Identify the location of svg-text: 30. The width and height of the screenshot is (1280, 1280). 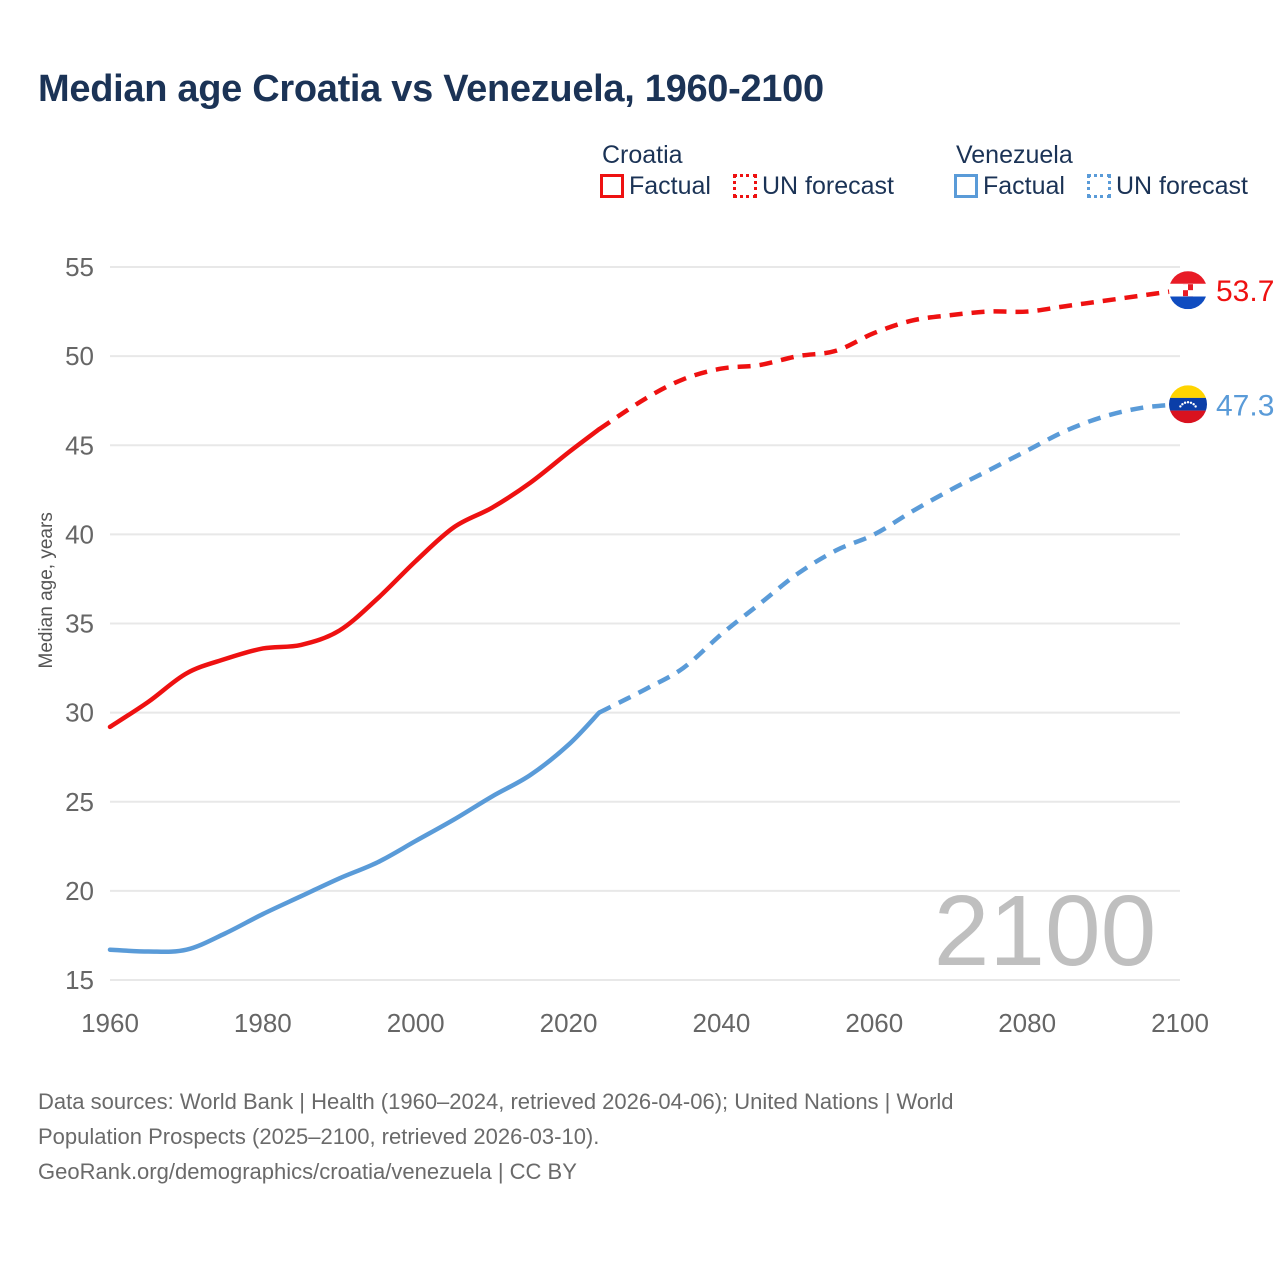
(79, 713).